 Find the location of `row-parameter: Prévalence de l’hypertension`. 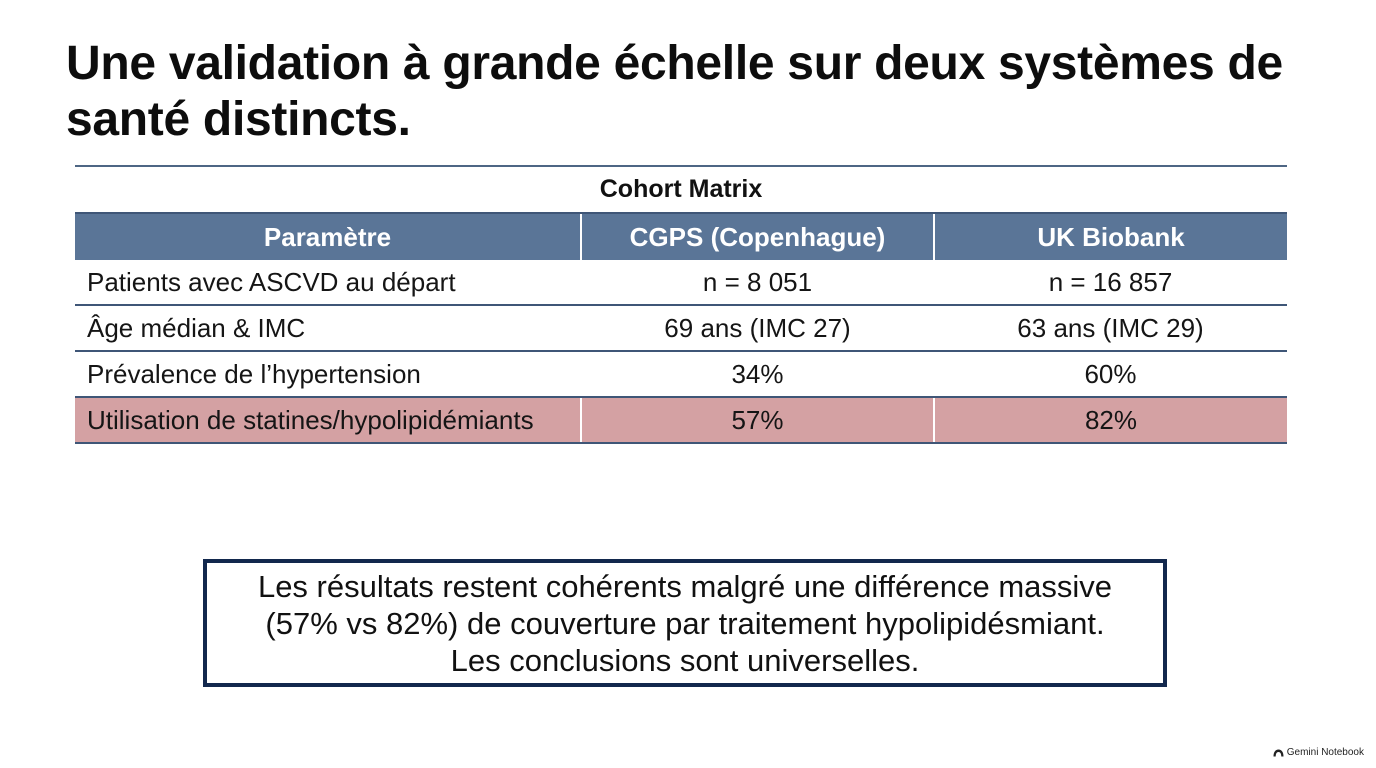

row-parameter: Prévalence de l’hypertension is located at coordinates (328, 374).